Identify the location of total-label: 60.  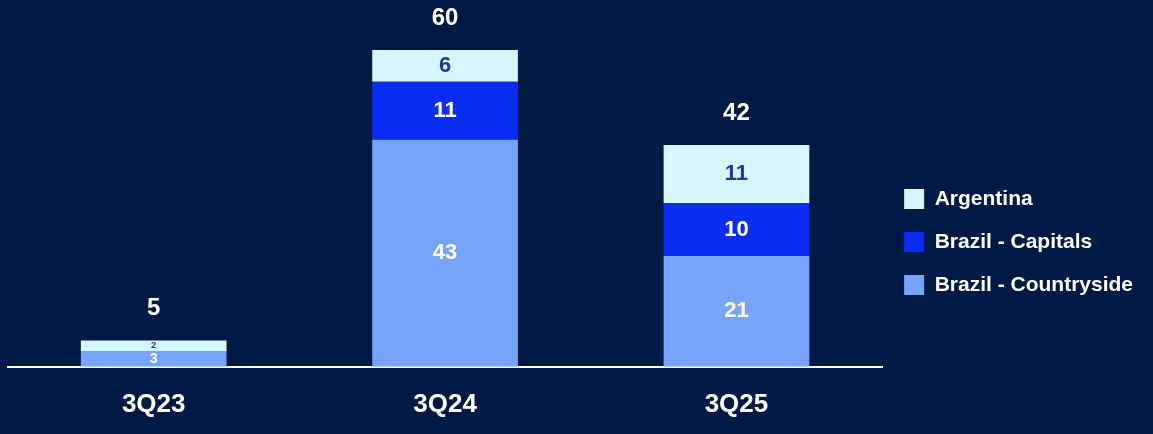
(445, 16).